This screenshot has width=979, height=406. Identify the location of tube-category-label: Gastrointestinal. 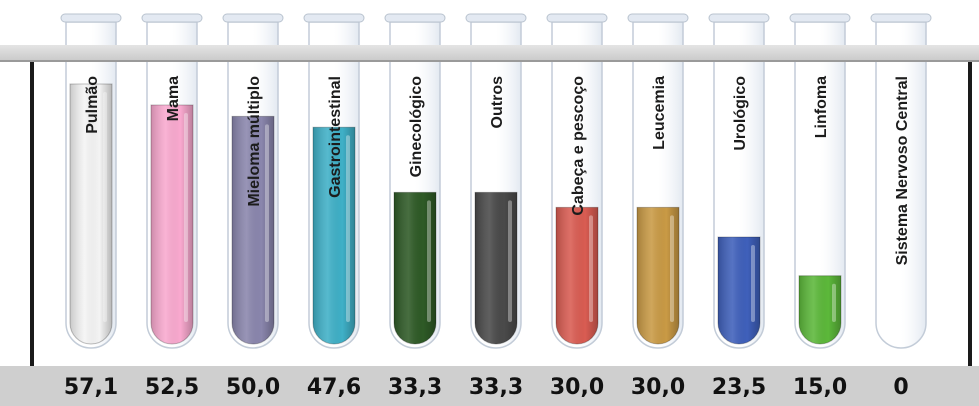
(335, 137).